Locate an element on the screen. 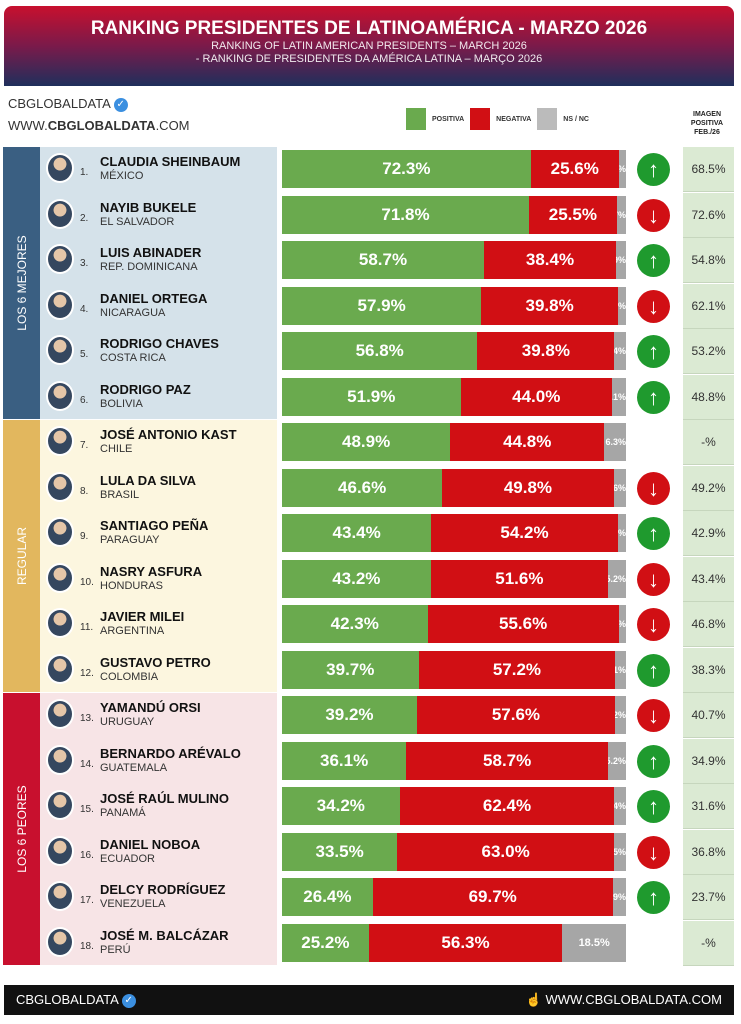  bar-ns: 18.5% is located at coordinates (594, 942).